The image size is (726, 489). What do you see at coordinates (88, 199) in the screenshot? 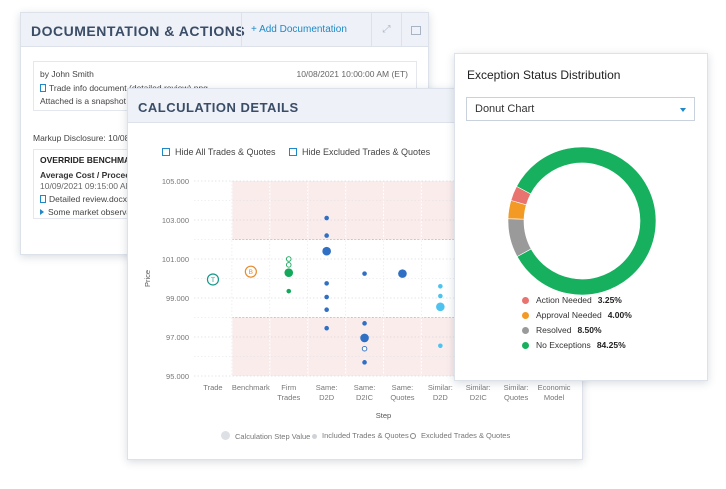
I see `override-file-name: Detailed review.docx` at bounding box center [88, 199].